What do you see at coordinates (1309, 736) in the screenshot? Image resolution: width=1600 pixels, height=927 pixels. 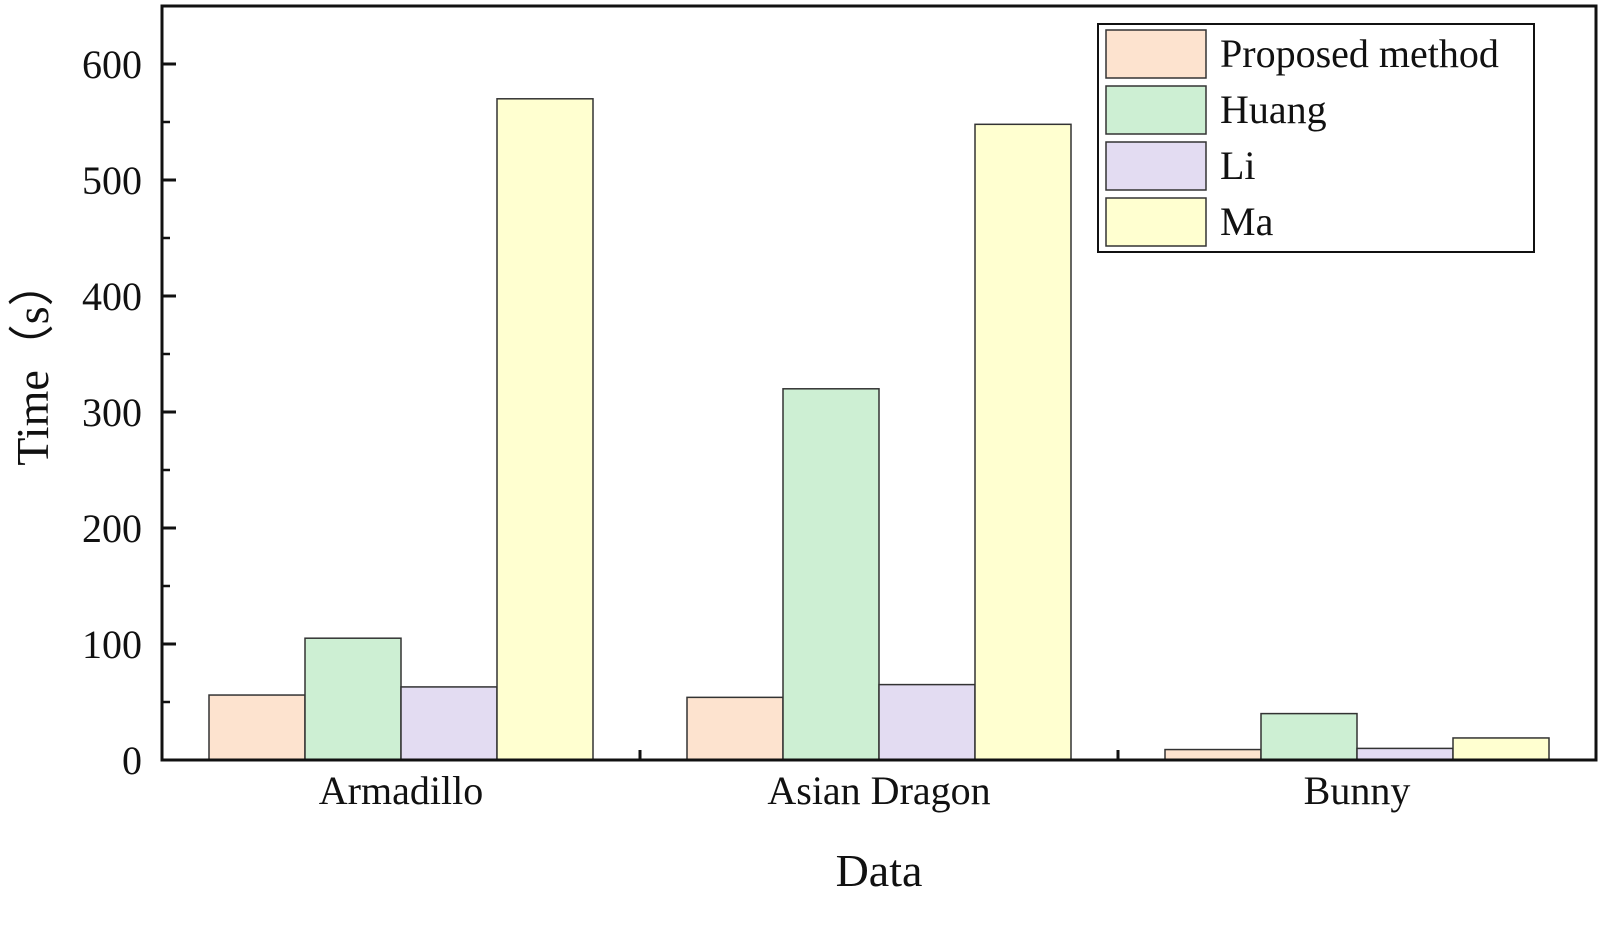 I see `bar-huang-bunny` at bounding box center [1309, 736].